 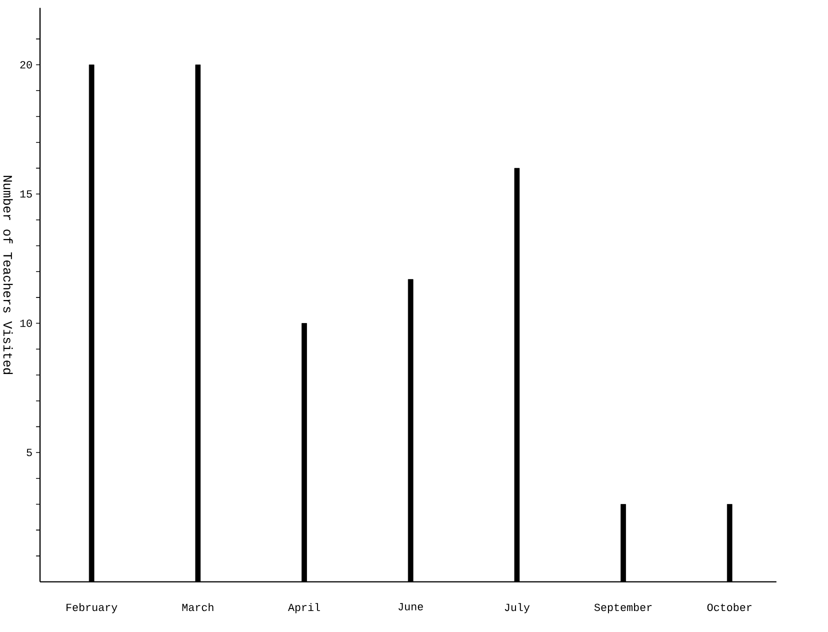 I want to click on x-tick-label: June, so click(x=410, y=606).